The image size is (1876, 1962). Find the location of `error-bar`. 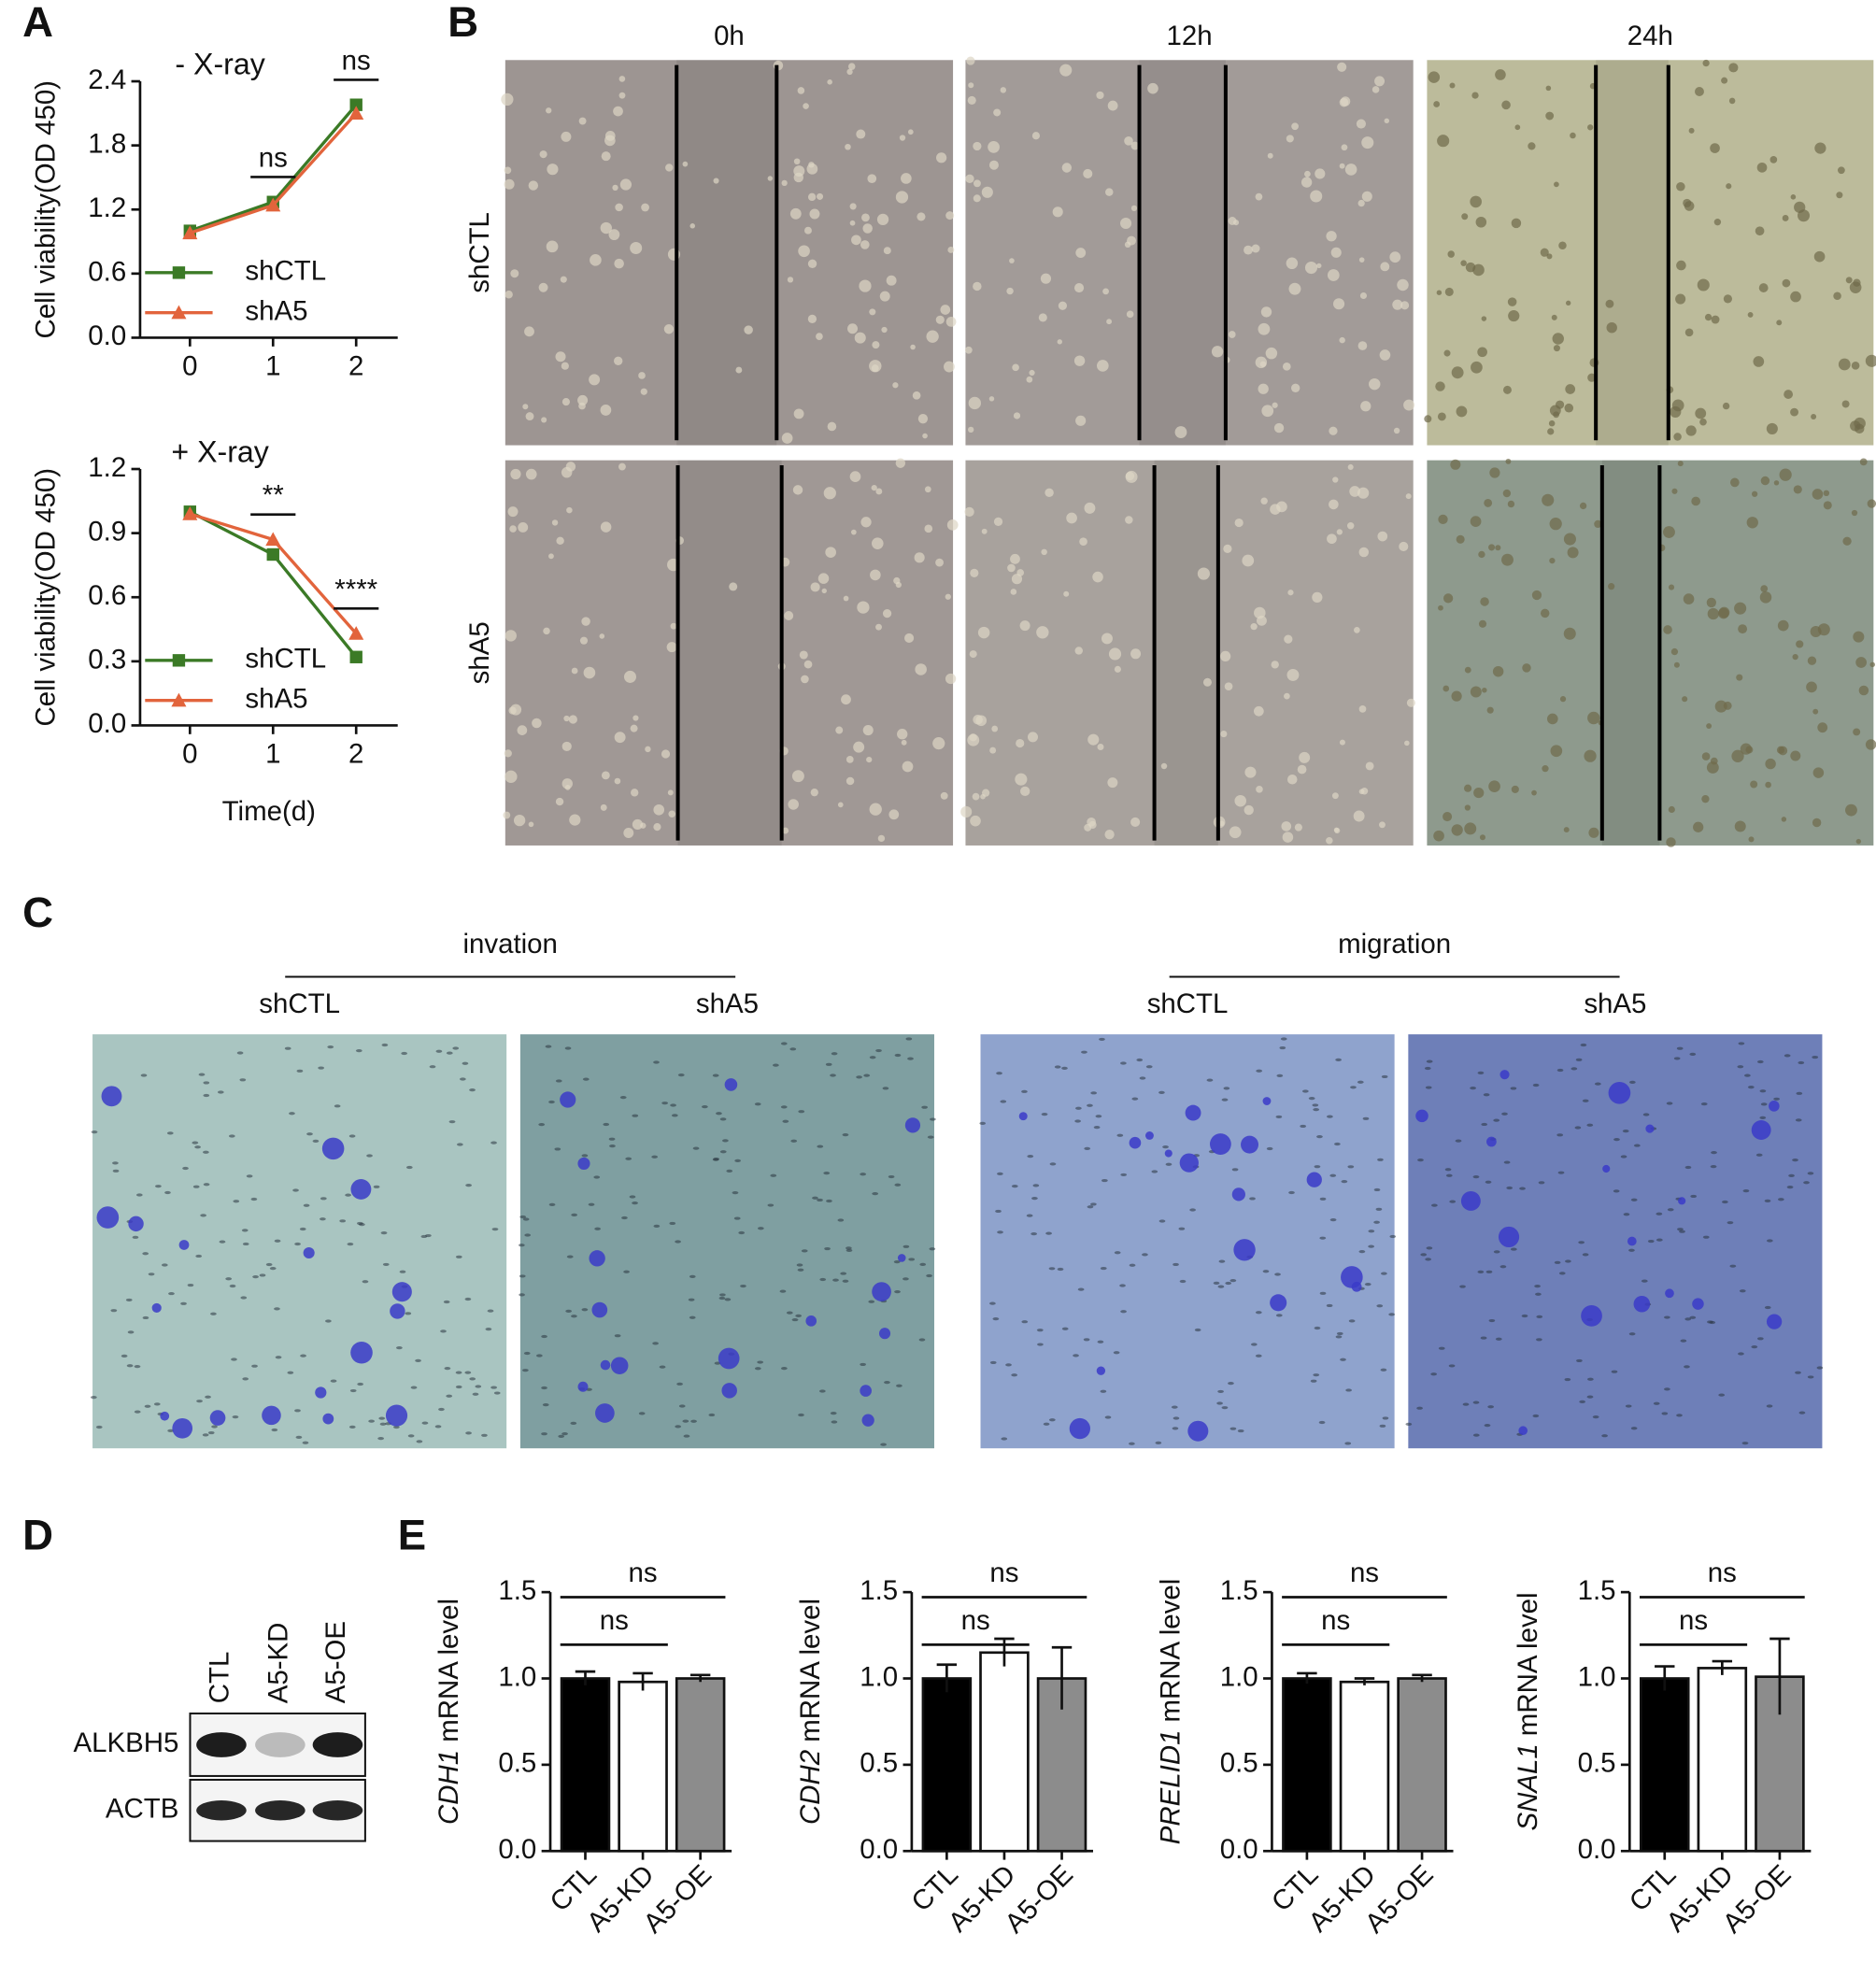

error-bar is located at coordinates (1307, 1678).